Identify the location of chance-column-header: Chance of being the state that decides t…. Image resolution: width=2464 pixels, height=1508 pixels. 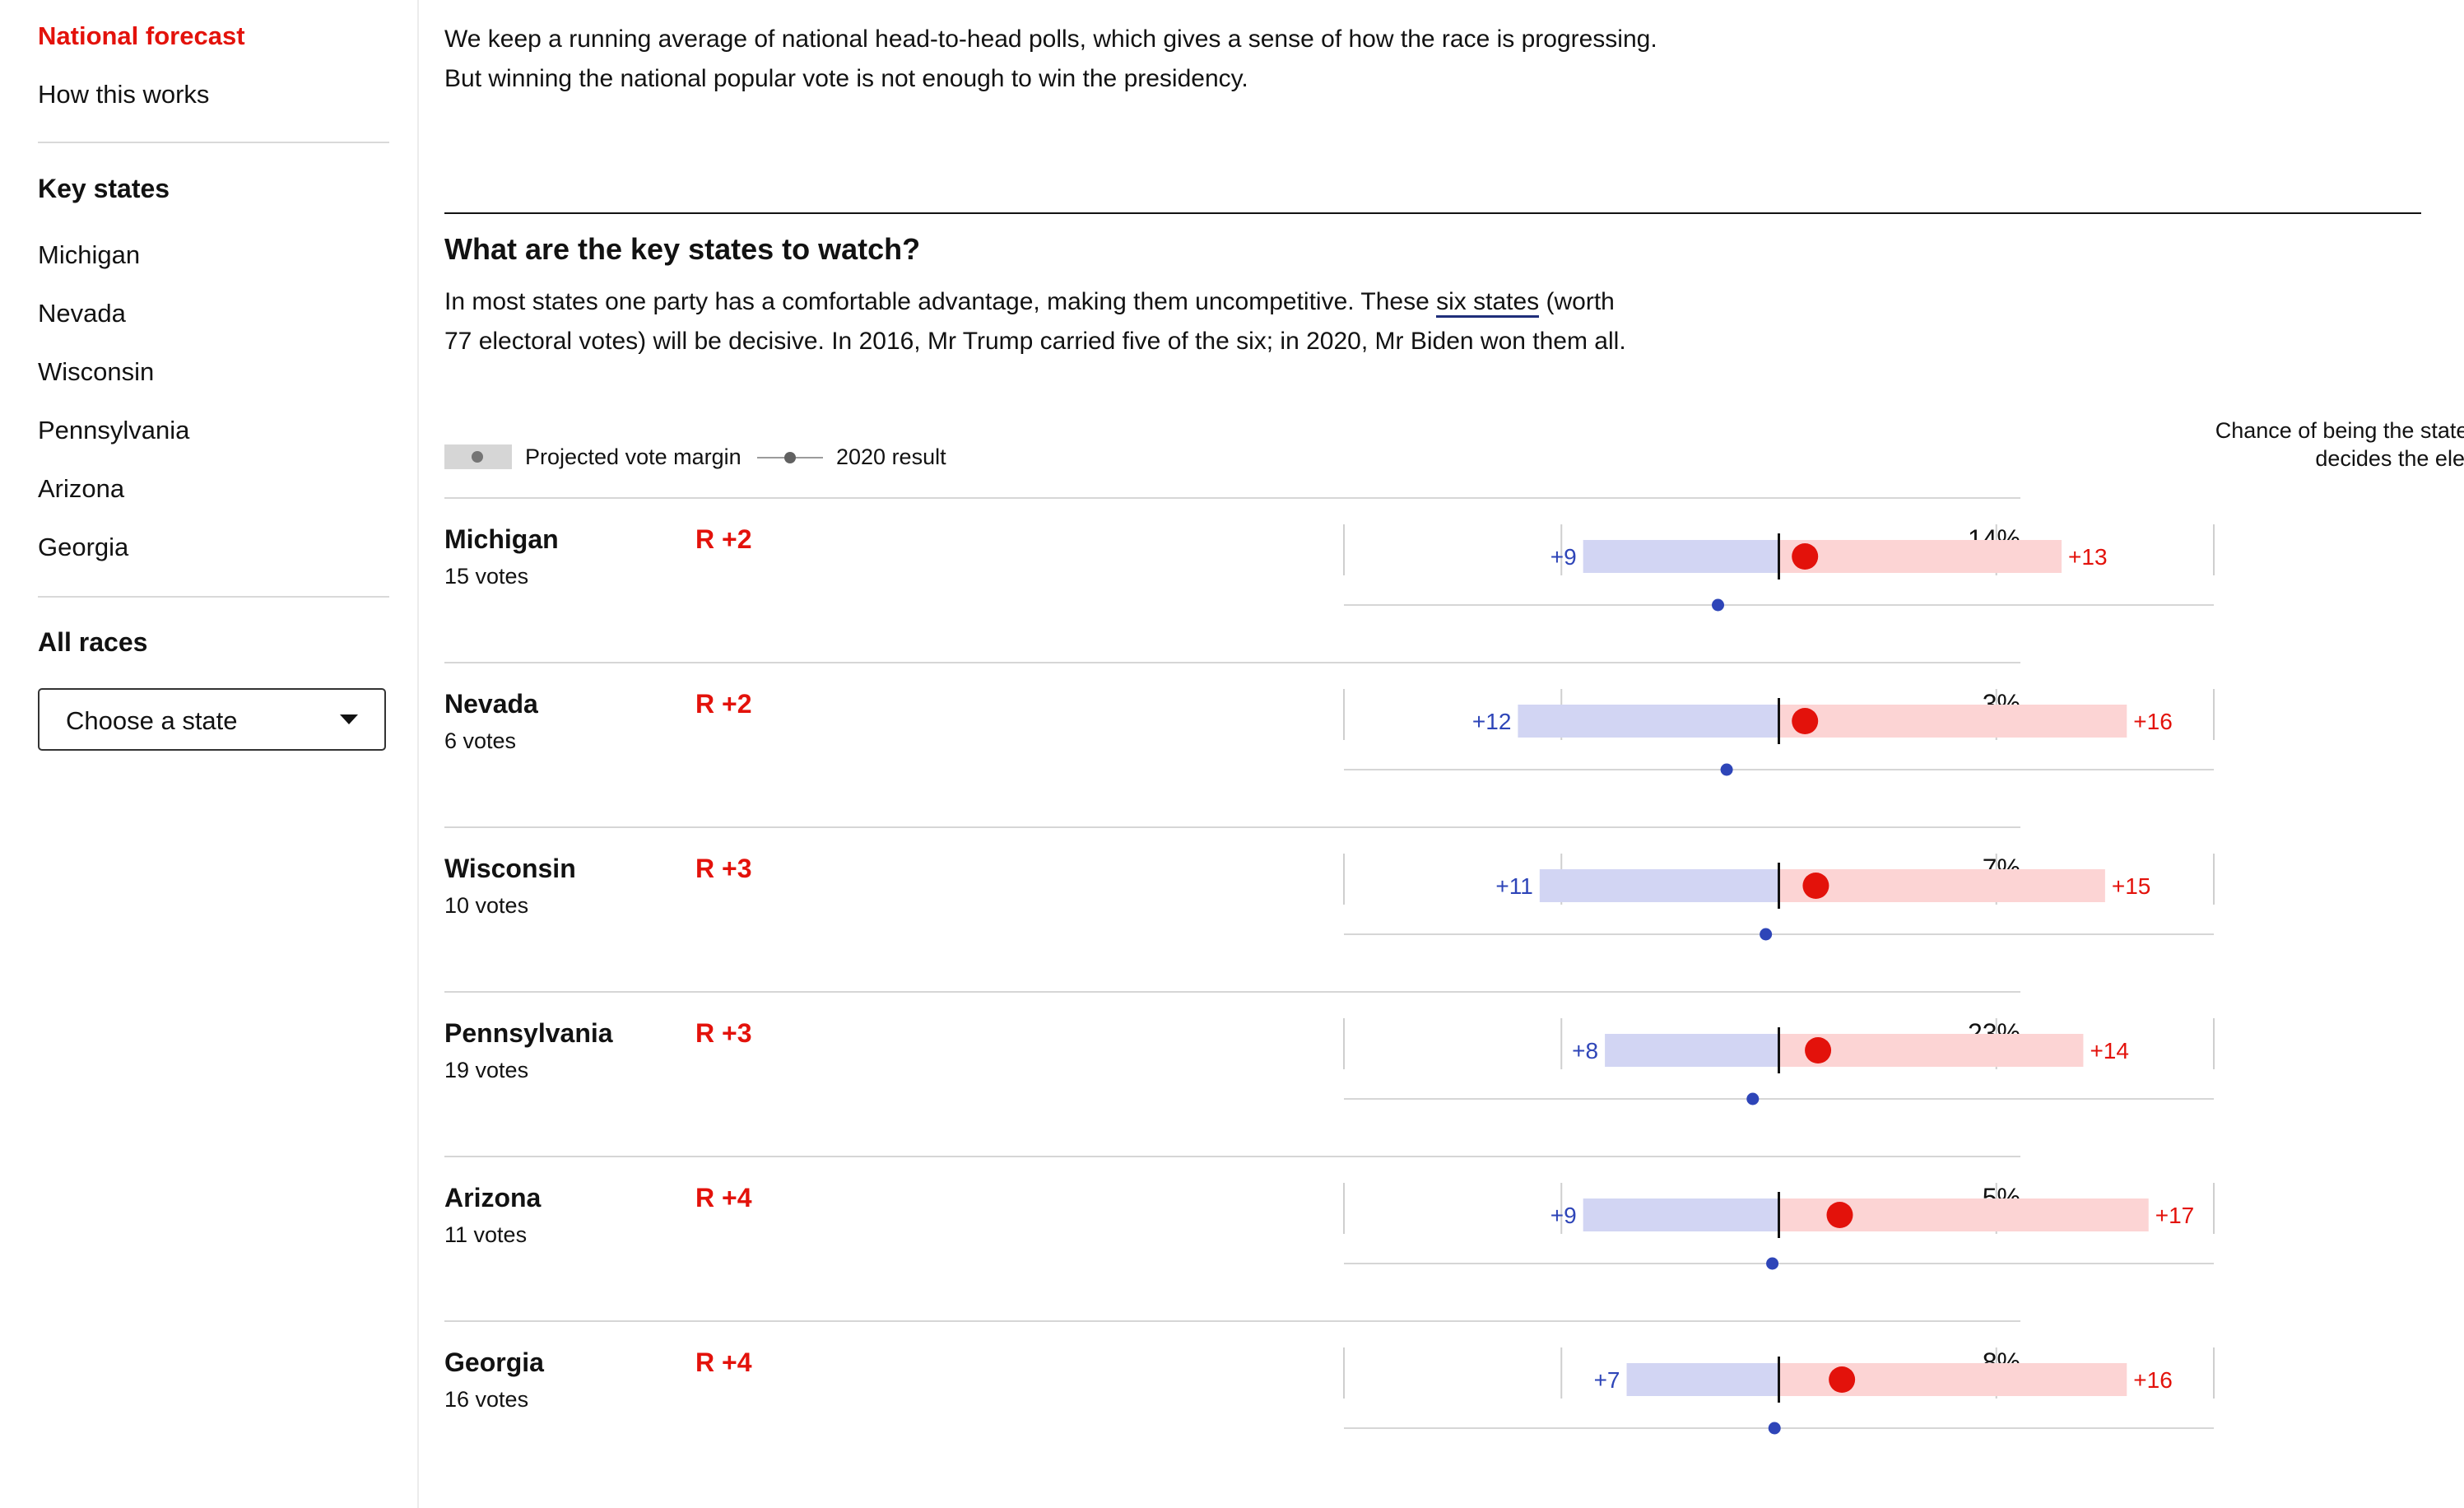
(2113, 444).